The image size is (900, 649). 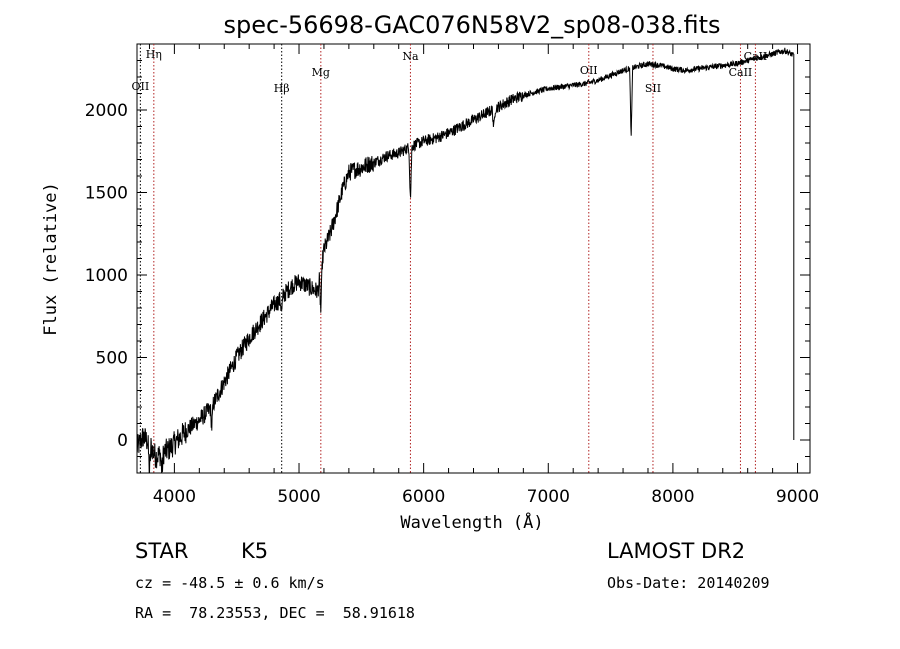 What do you see at coordinates (122, 441) in the screenshot?
I see `y-tick-label: 0` at bounding box center [122, 441].